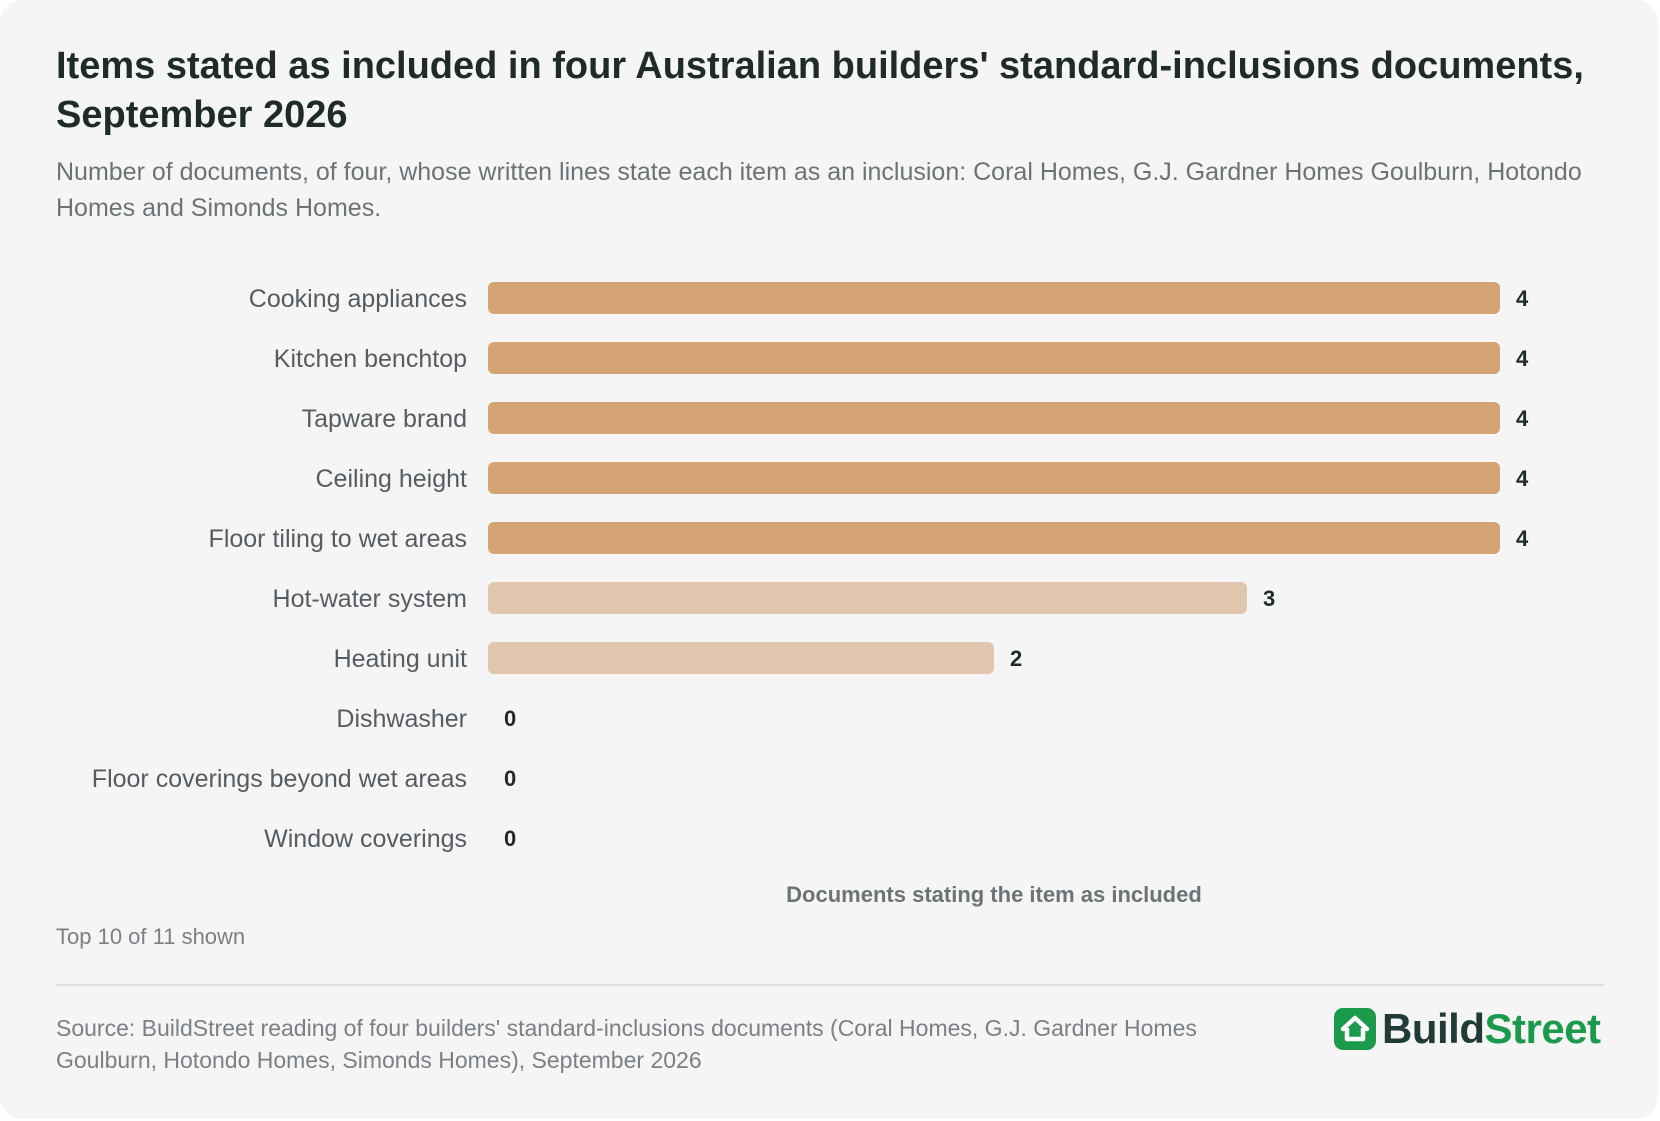 This screenshot has width=1660, height=1121. I want to click on logo-word-street: Street, so click(1542, 1028).